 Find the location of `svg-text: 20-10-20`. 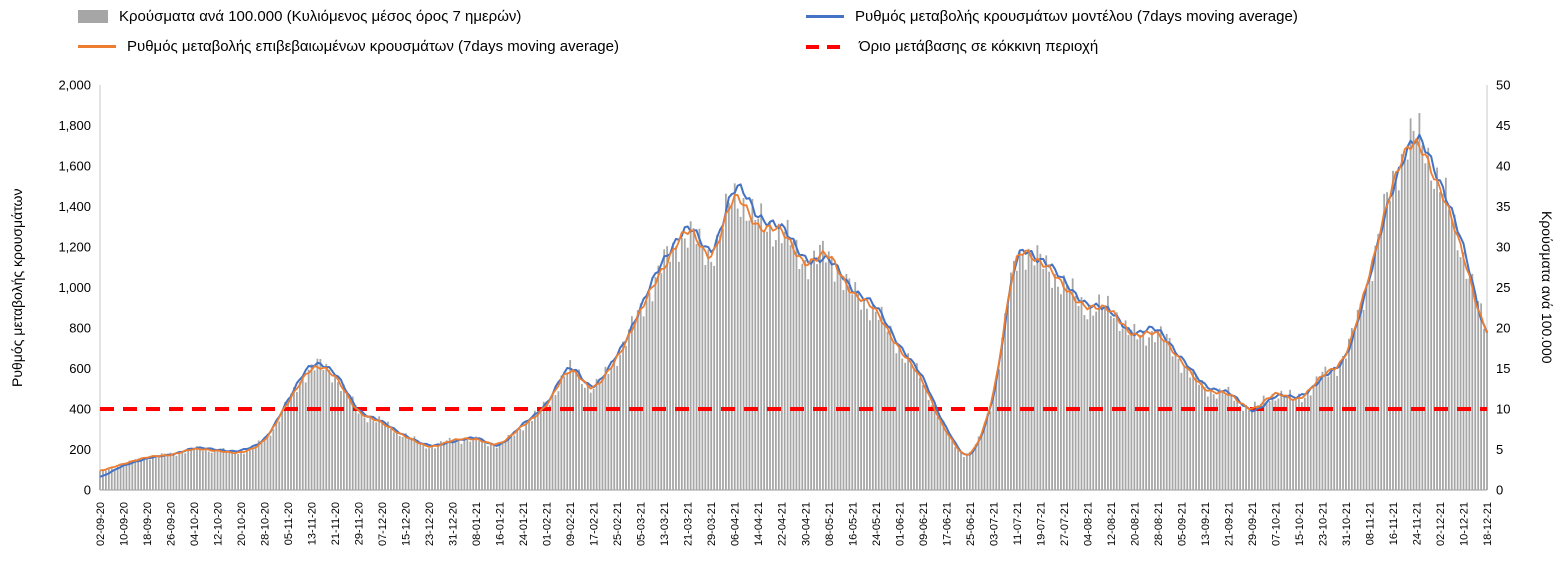

svg-text: 20-10-20 is located at coordinates (242, 524).